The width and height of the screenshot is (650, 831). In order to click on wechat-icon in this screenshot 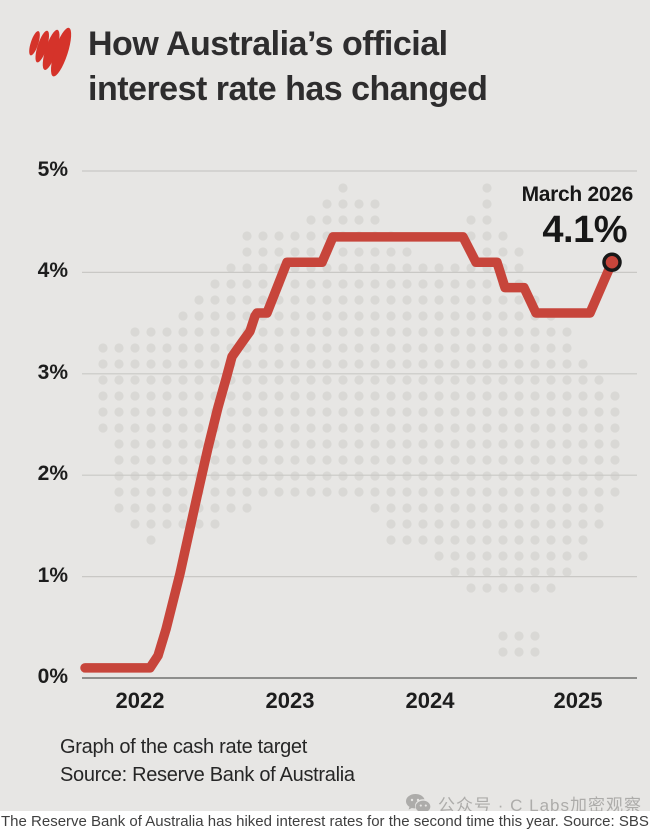, I will do `click(418, 803)`.